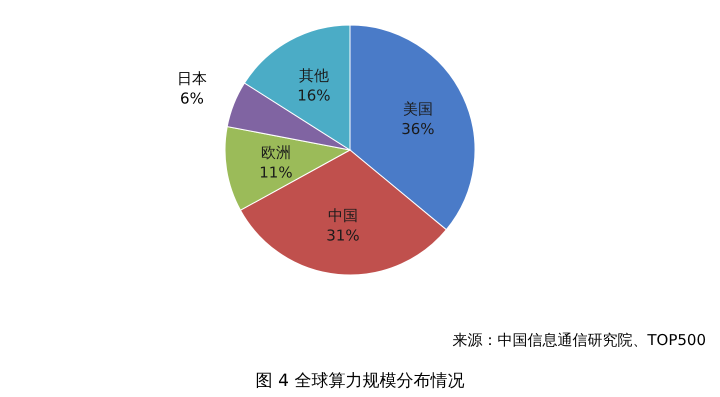 This screenshot has width=720, height=397. What do you see at coordinates (313, 75) in the screenshot?
I see `slice-label: 其他` at bounding box center [313, 75].